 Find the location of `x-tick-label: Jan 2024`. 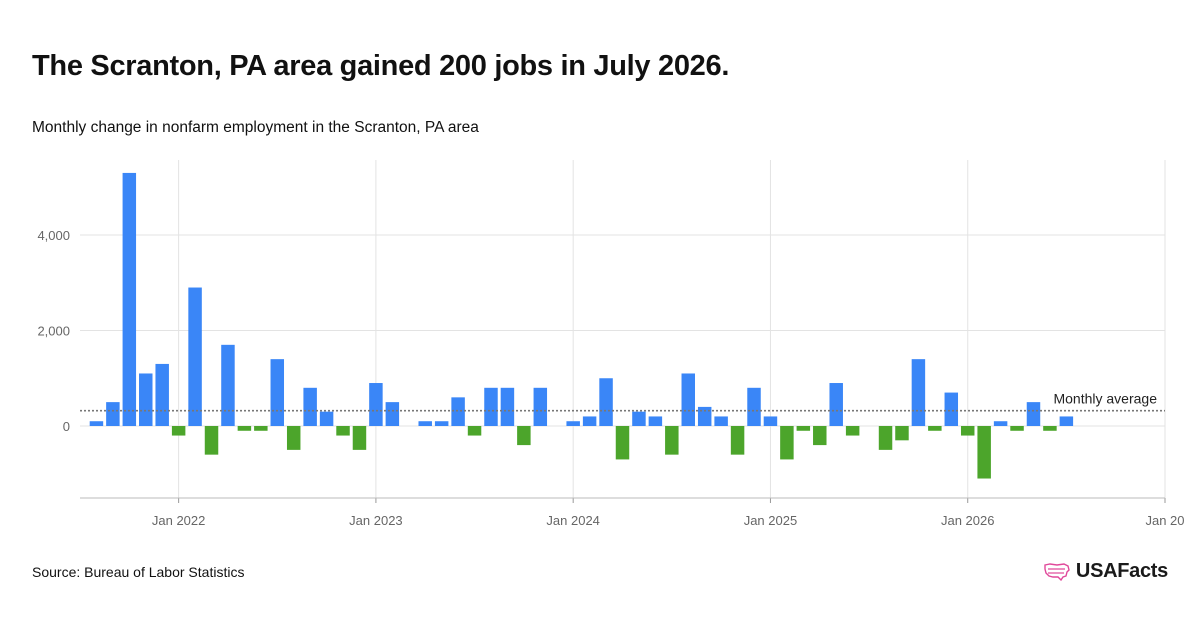

x-tick-label: Jan 2024 is located at coordinates (573, 520).